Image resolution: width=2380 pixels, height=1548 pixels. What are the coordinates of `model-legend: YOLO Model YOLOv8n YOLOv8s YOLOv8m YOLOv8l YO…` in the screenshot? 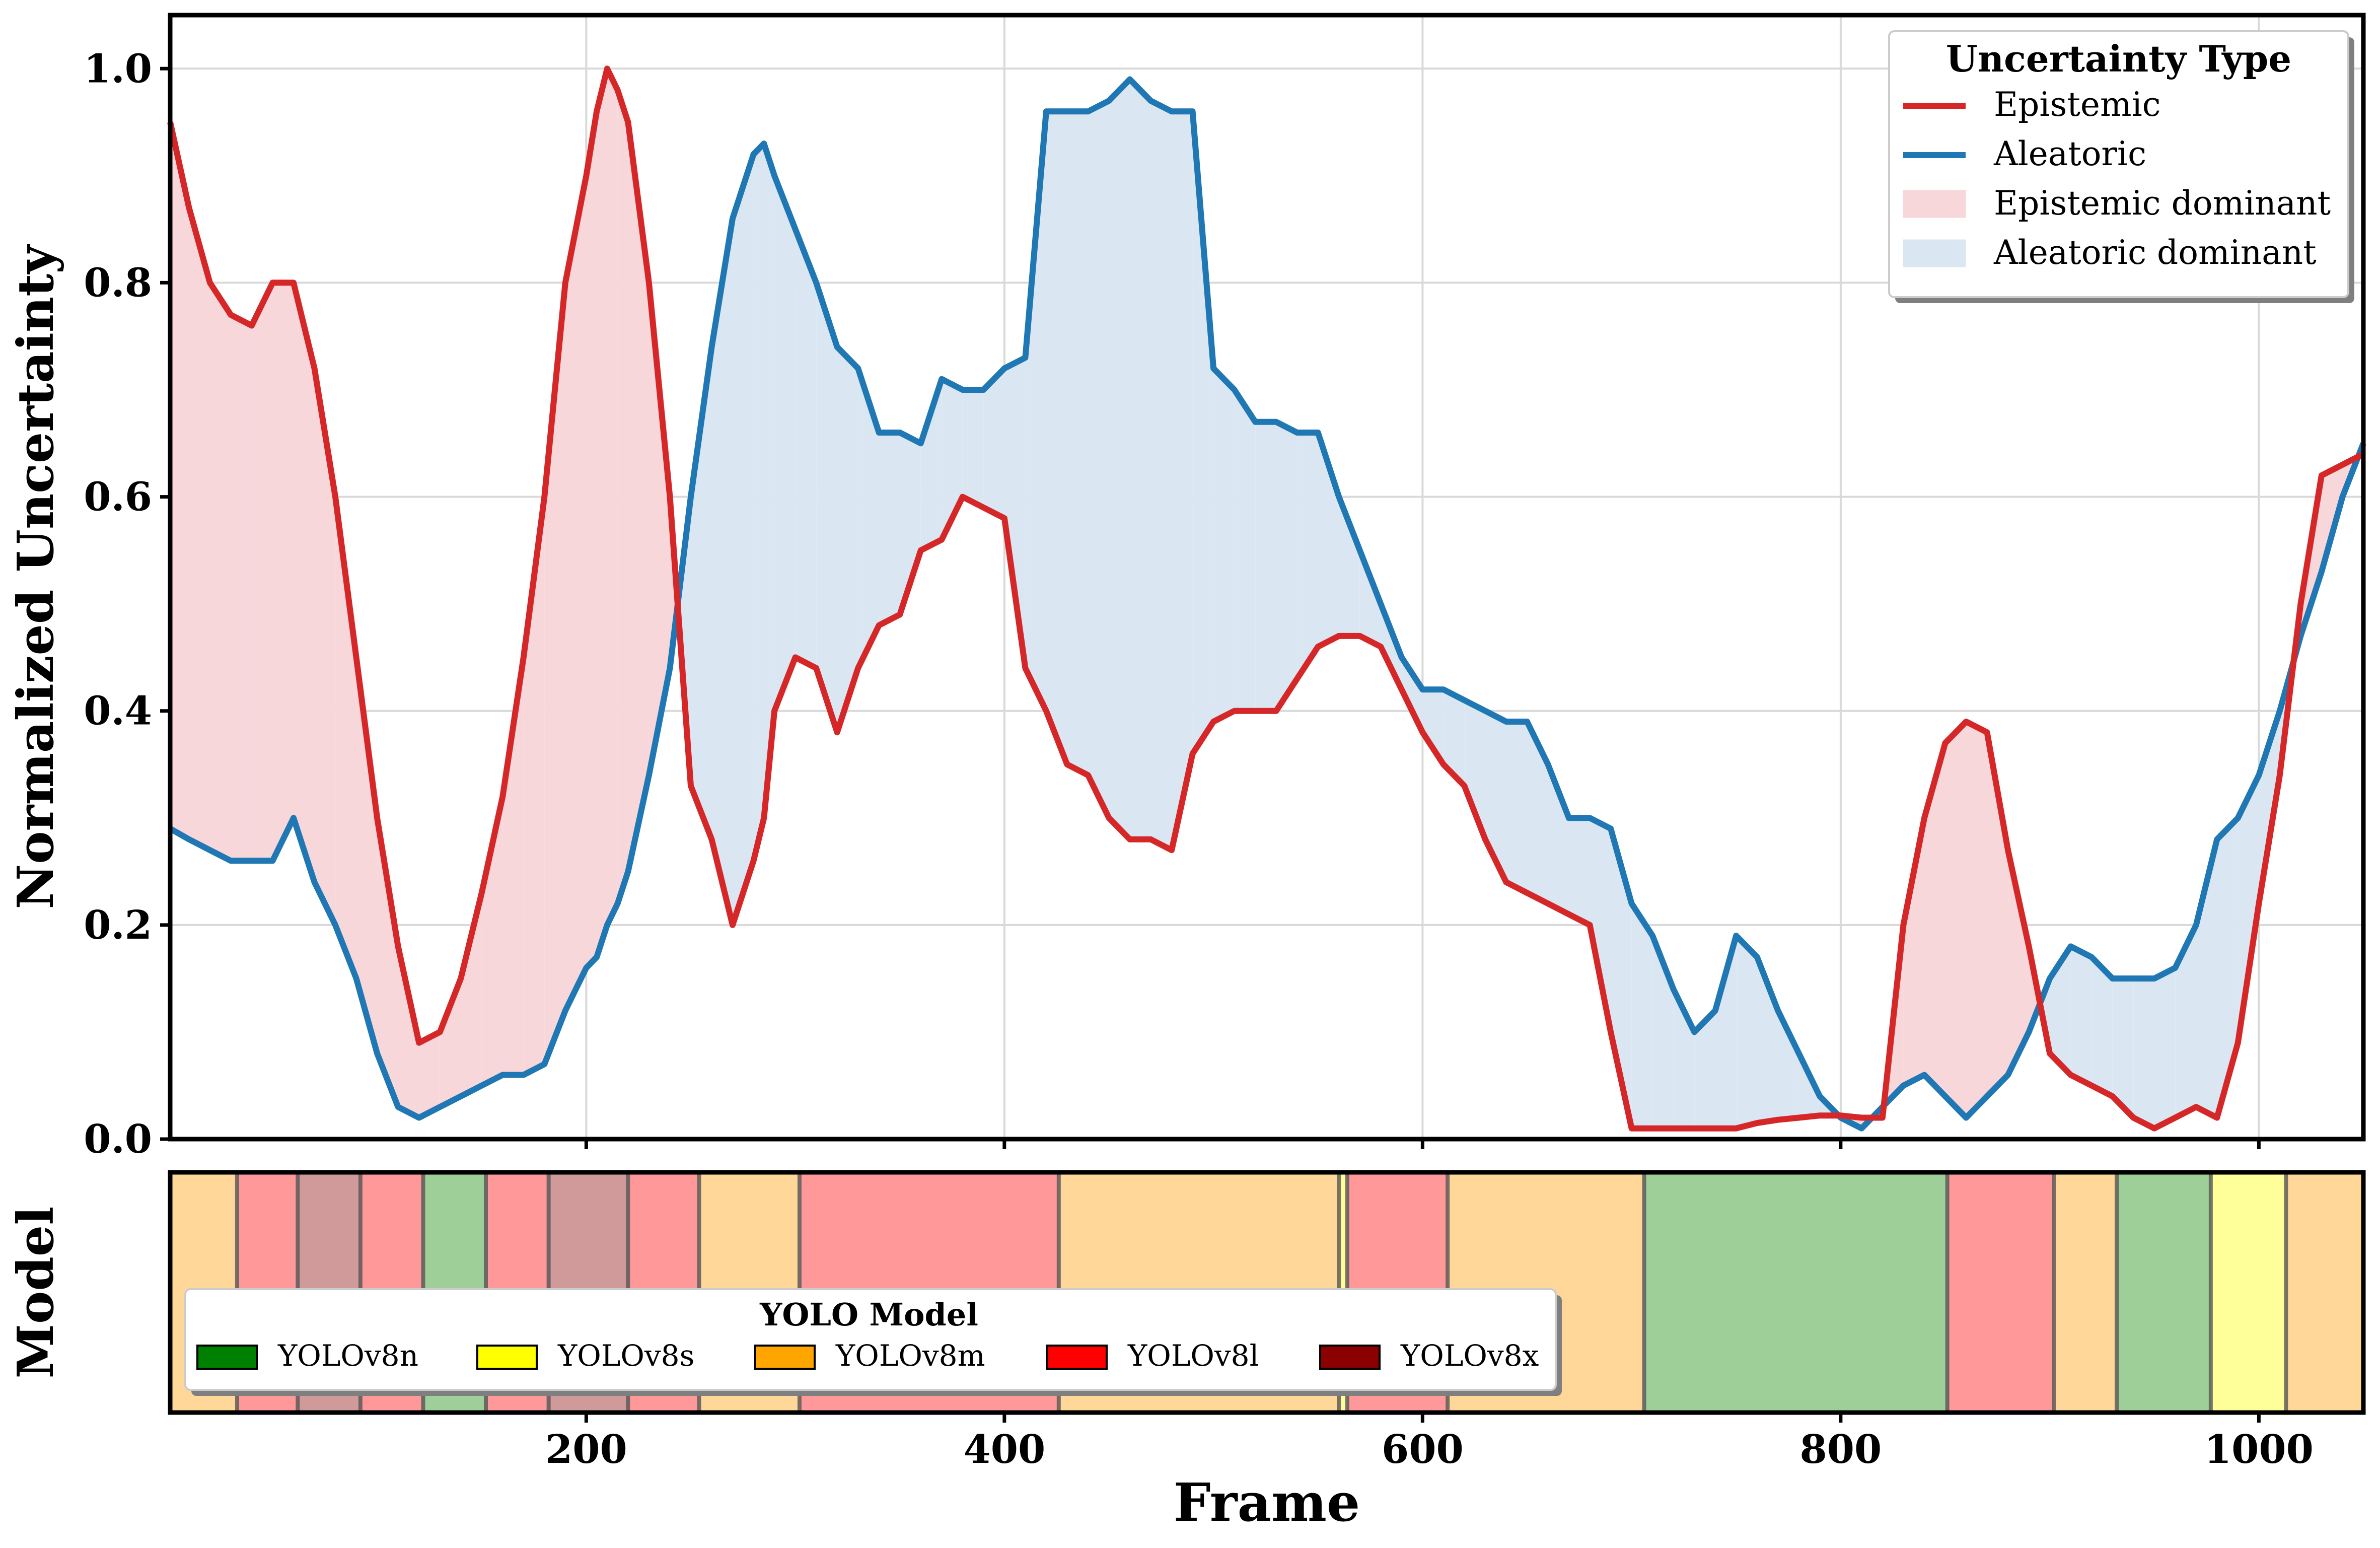 It's located at (873, 1342).